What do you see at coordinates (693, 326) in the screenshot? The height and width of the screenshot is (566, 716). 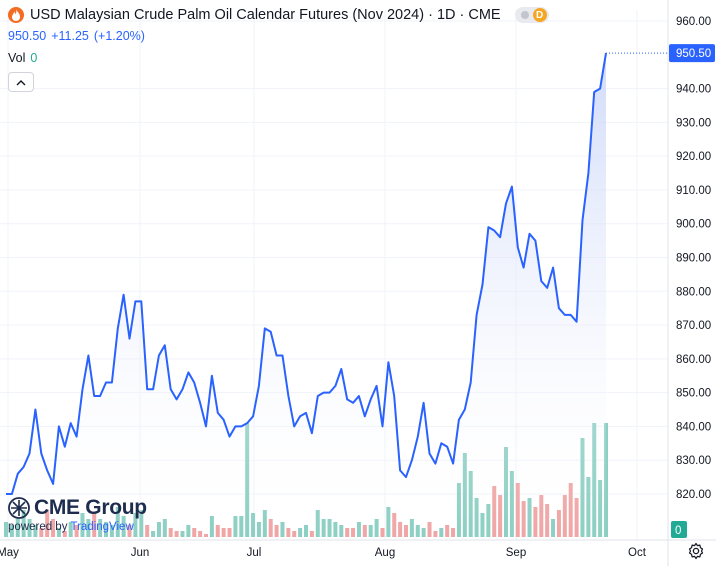 I see `price-tick-label: 870.00` at bounding box center [693, 326].